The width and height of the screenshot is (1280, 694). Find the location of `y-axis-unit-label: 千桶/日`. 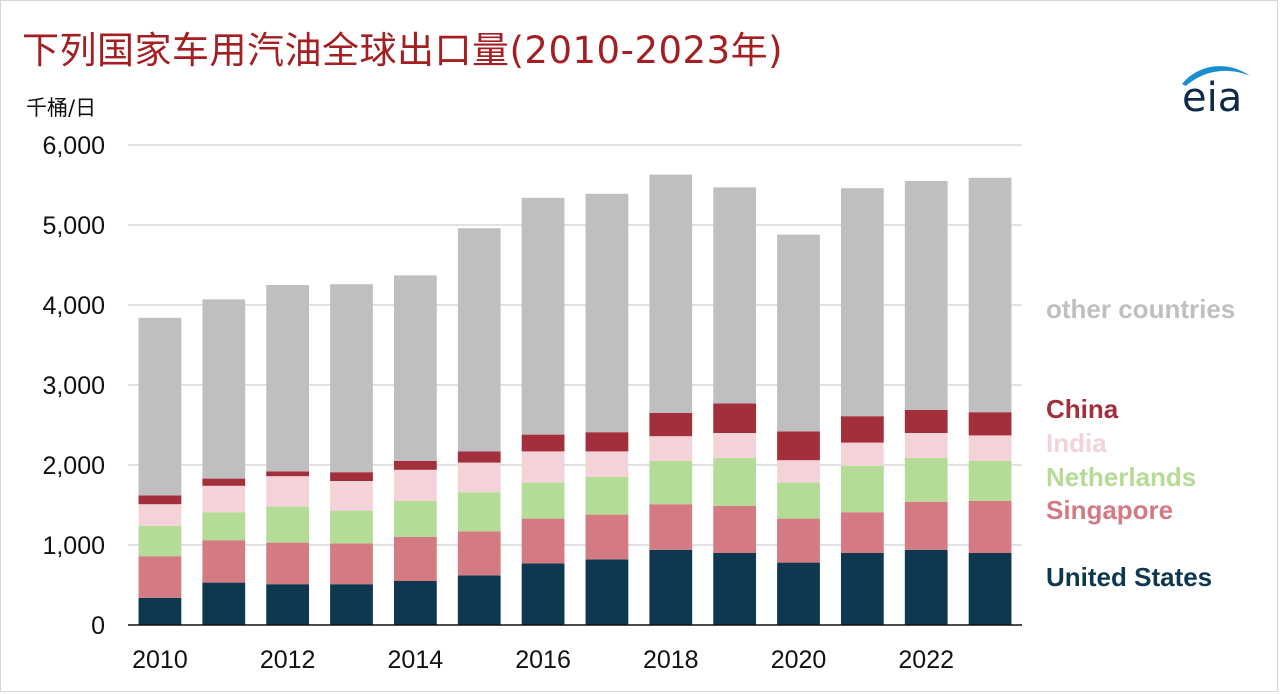

y-axis-unit-label: 千桶/日 is located at coordinates (61, 108).